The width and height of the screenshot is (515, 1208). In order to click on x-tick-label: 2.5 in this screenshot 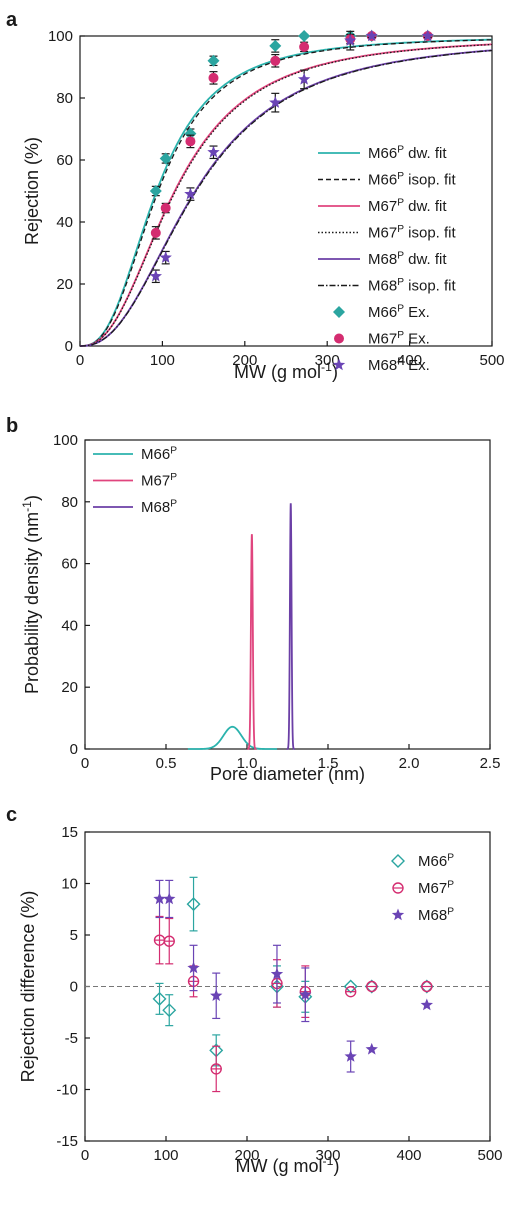, I will do `click(490, 763)`.